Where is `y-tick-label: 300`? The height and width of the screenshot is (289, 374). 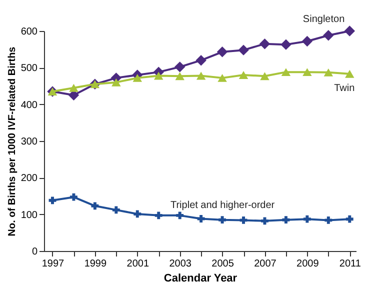
y-tick-label: 300 is located at coordinates (29, 142).